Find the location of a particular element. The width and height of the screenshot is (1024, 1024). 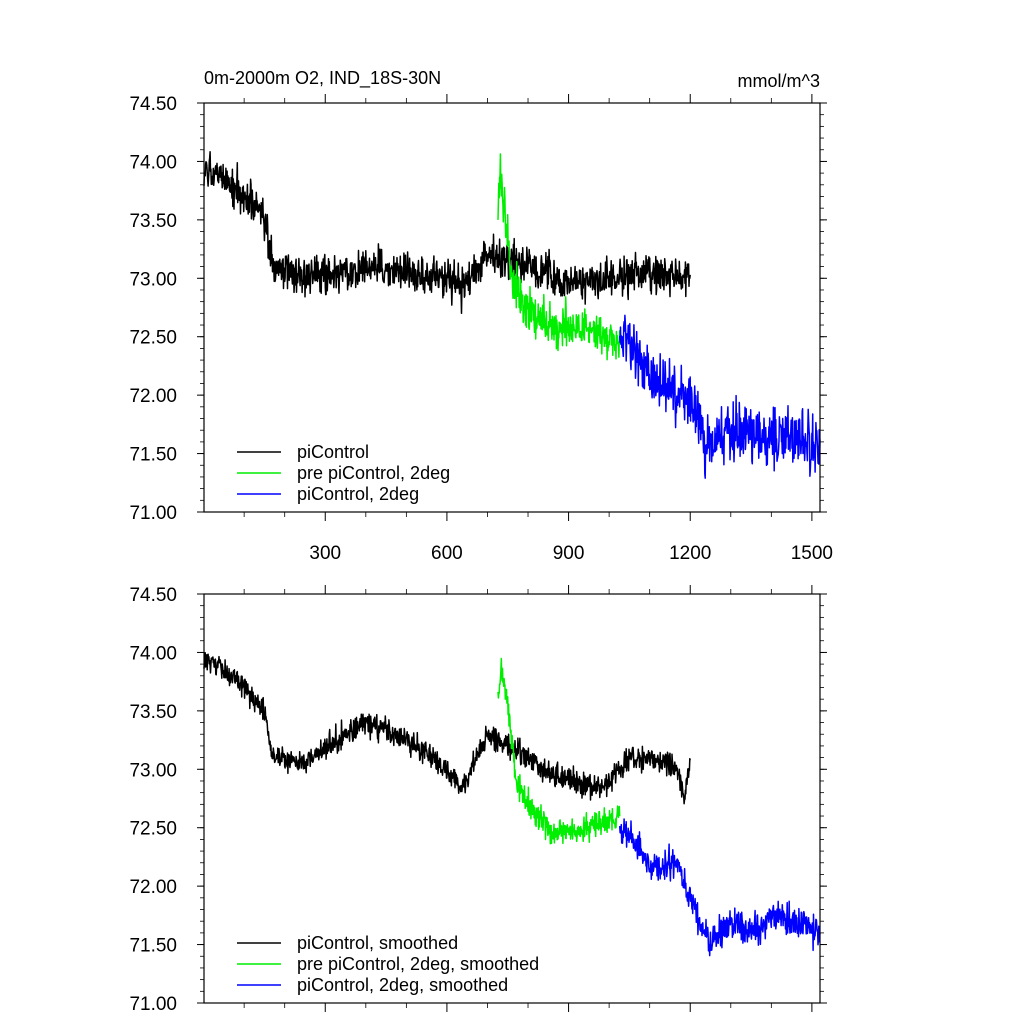

x-tick-labels: 300 600 900 1200 1500 is located at coordinates (571, 553).